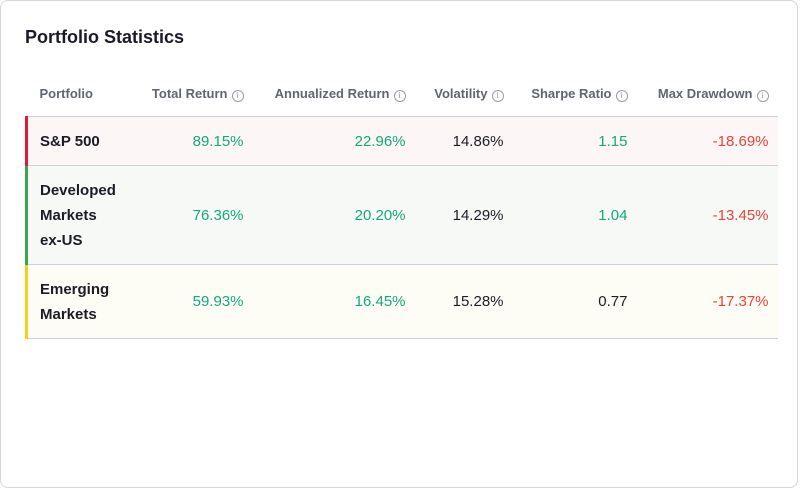 This screenshot has width=800, height=490. I want to click on volatility-cell: 14.29%, so click(463, 215).